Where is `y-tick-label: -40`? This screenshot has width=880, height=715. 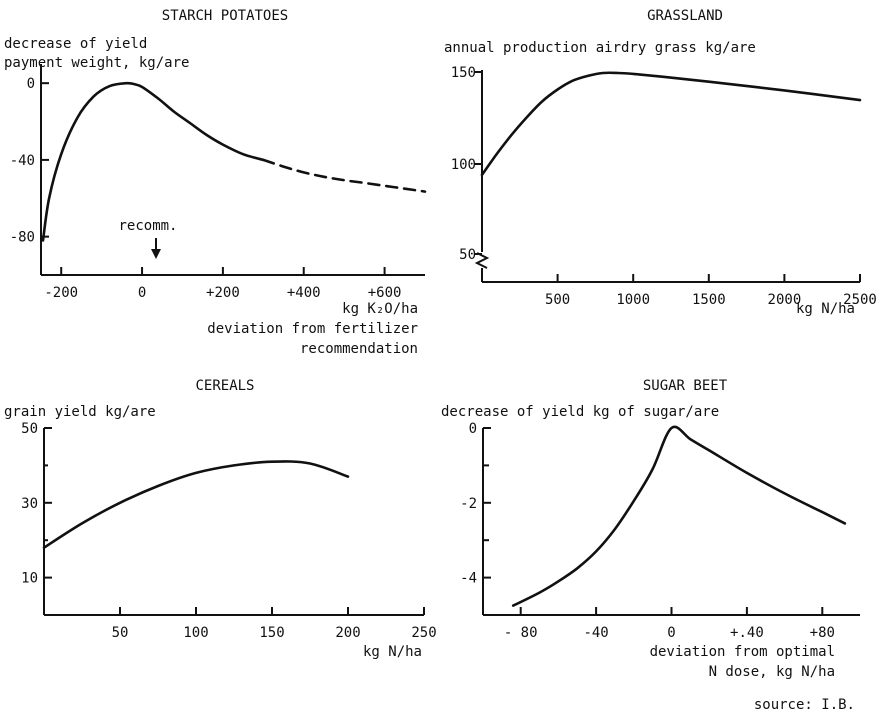
y-tick-label: -40 is located at coordinates (22, 161).